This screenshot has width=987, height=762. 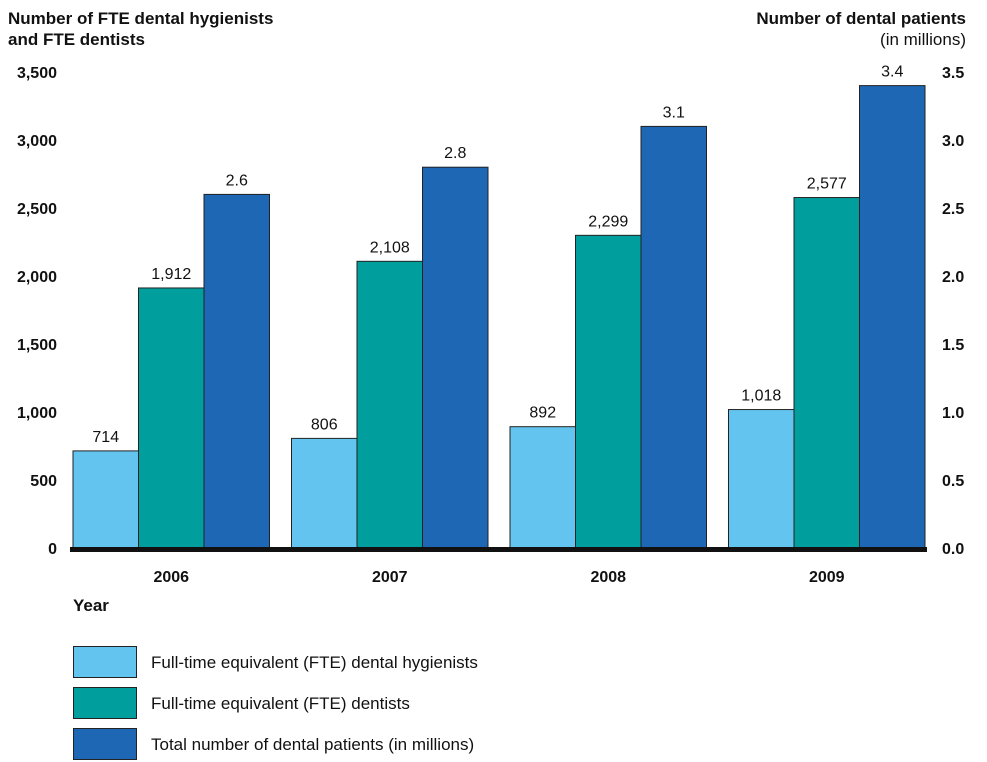 I want to click on legend-swatch-dentists, so click(x=105, y=703).